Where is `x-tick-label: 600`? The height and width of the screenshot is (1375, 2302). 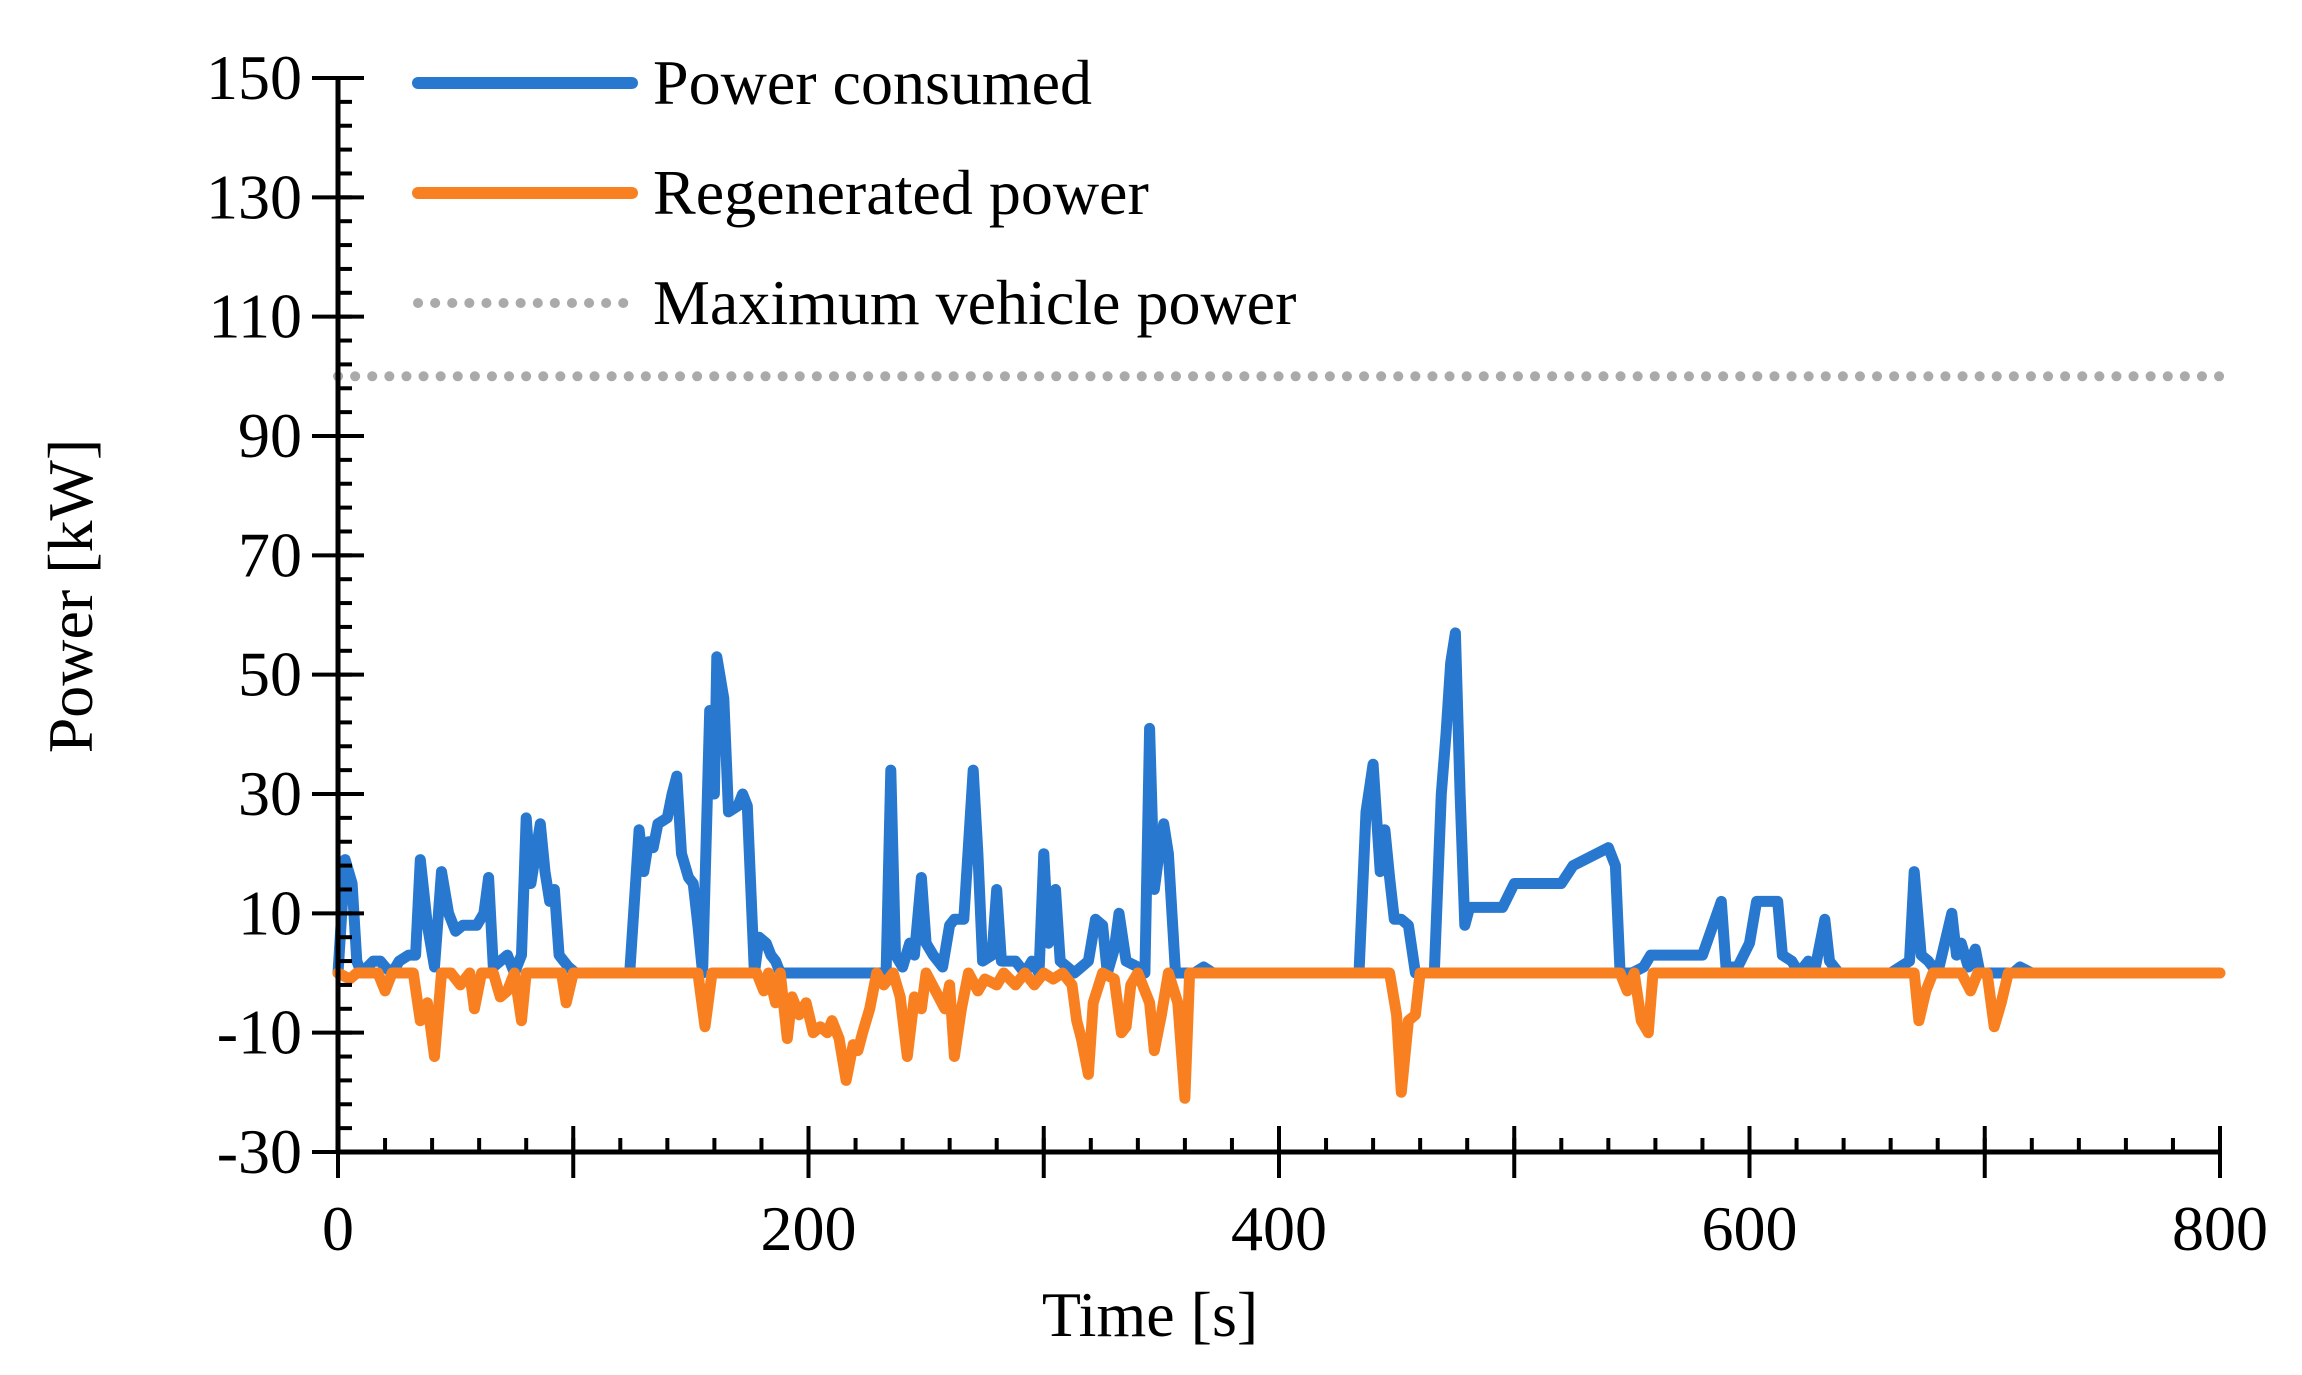
x-tick-label: 600 is located at coordinates (1750, 1228).